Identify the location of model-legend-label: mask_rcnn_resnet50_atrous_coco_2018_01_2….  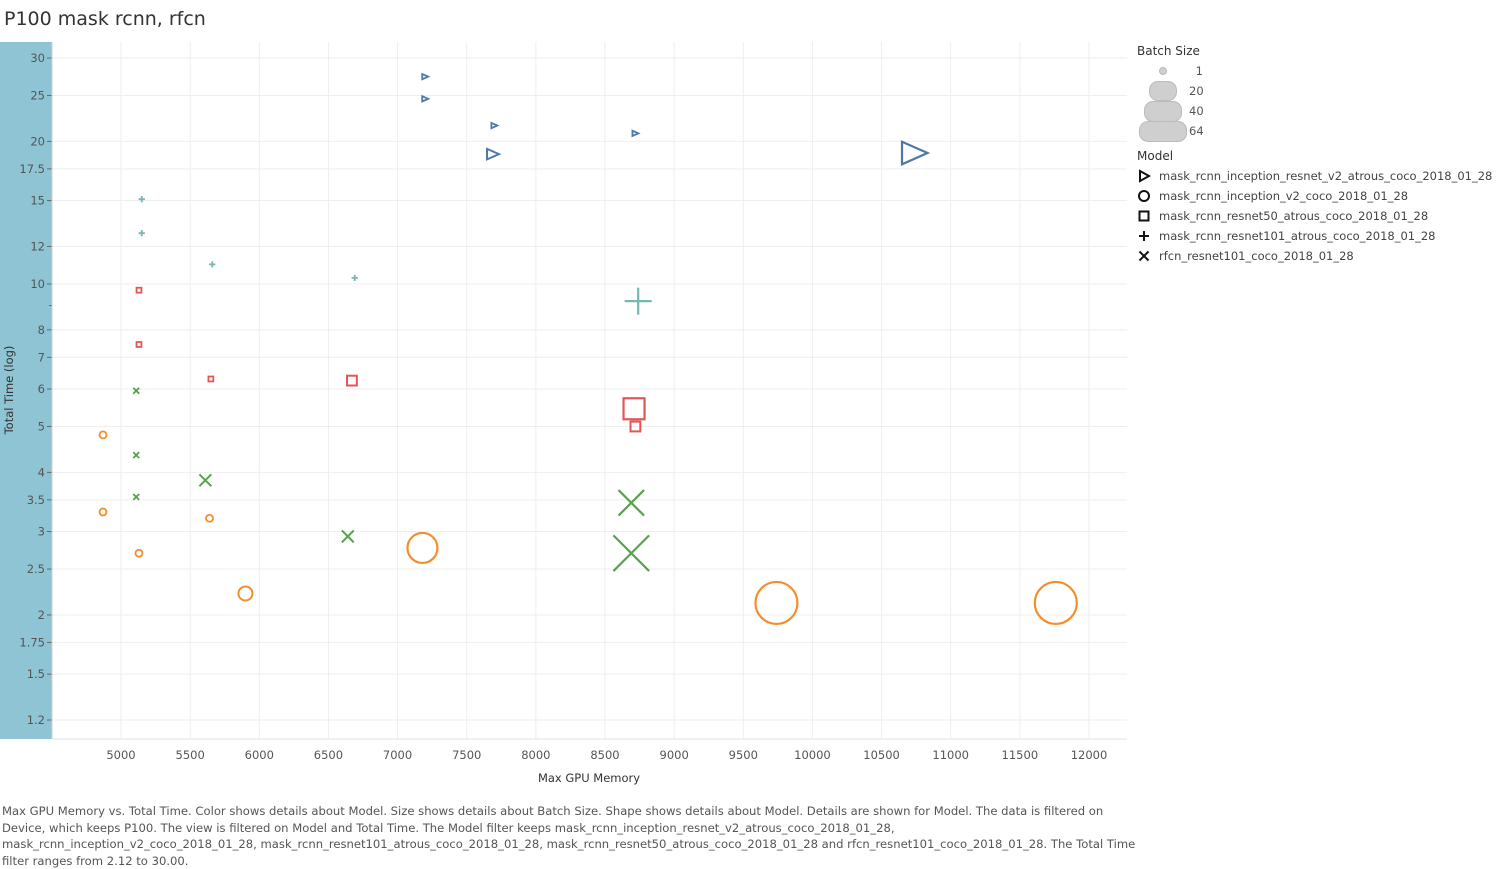
(1294, 216).